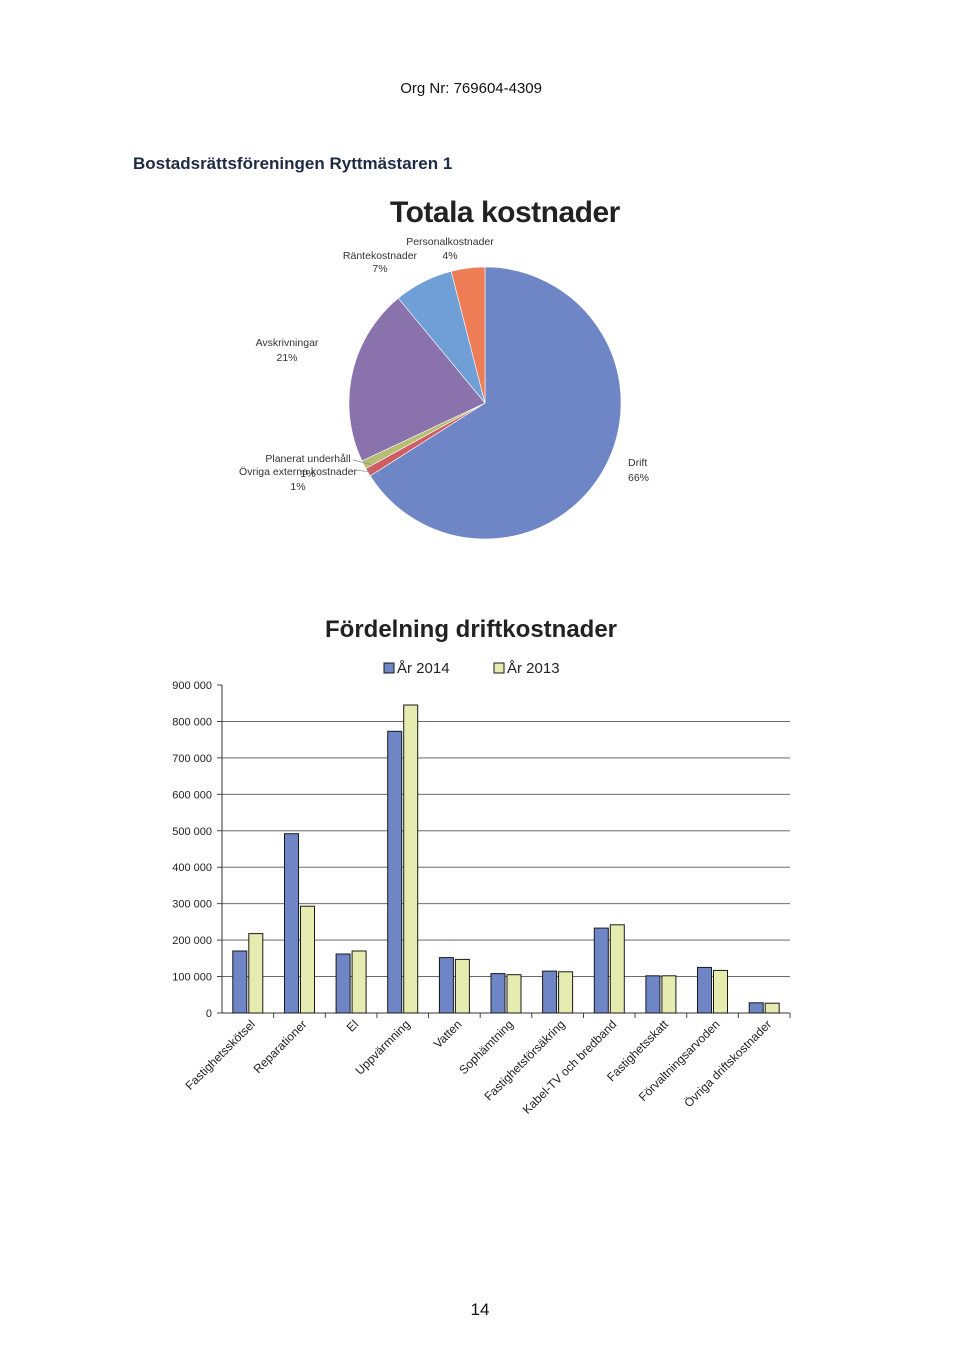 The height and width of the screenshot is (1358, 960). I want to click on bar-ovriga-driftskostnader-ar-2013, so click(772, 1008).